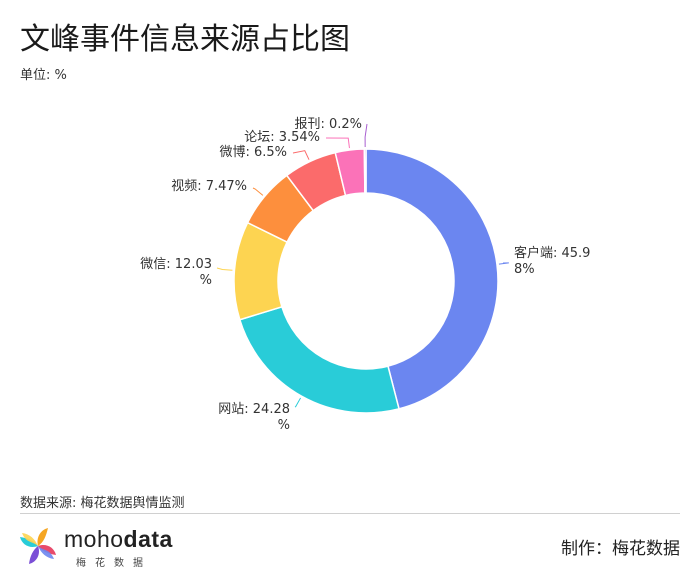 This screenshot has height=576, width=700. I want to click on data-label-网站: 网站: 24.28, so click(254, 409).